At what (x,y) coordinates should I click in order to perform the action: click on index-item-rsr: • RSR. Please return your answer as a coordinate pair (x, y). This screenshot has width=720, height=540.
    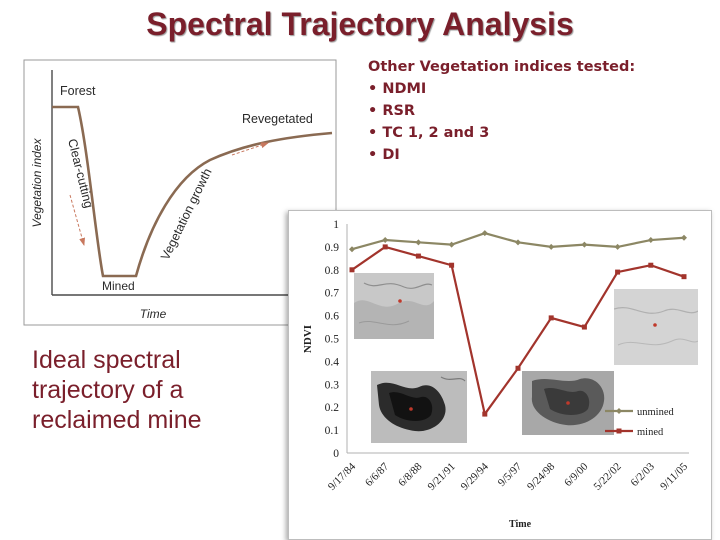
    Looking at the image, I should click on (392, 111).